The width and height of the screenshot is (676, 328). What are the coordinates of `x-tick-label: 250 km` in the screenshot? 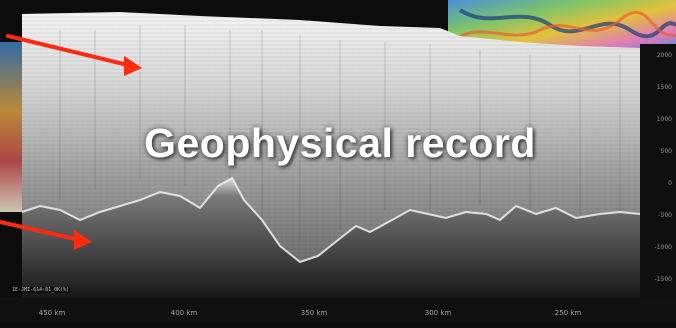 It's located at (568, 313).